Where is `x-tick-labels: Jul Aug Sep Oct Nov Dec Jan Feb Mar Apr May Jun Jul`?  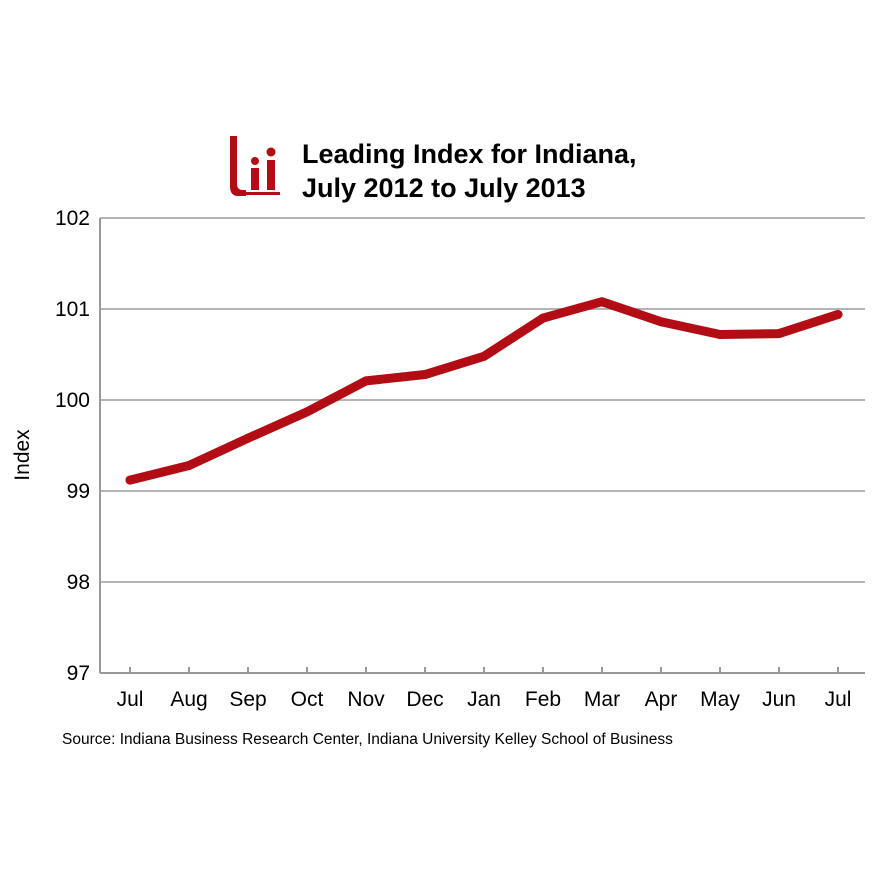
x-tick-labels: Jul Aug Sep Oct Nov Dec Jan Feb Mar Apr May Jun Jul is located at coordinates (484, 699).